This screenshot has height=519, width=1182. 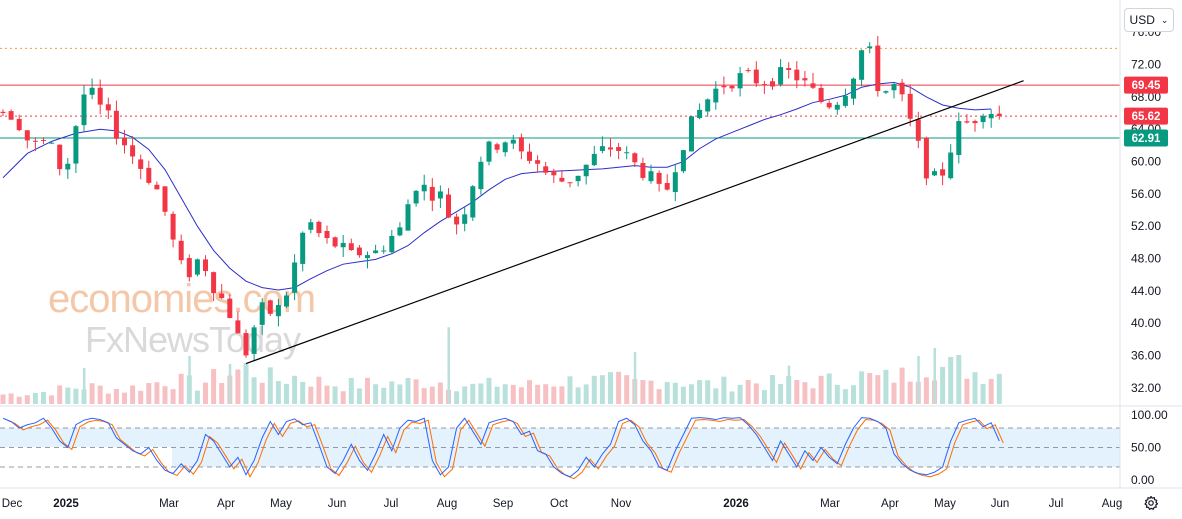 I want to click on price-tick-label: 40.00, so click(x=1146, y=323).